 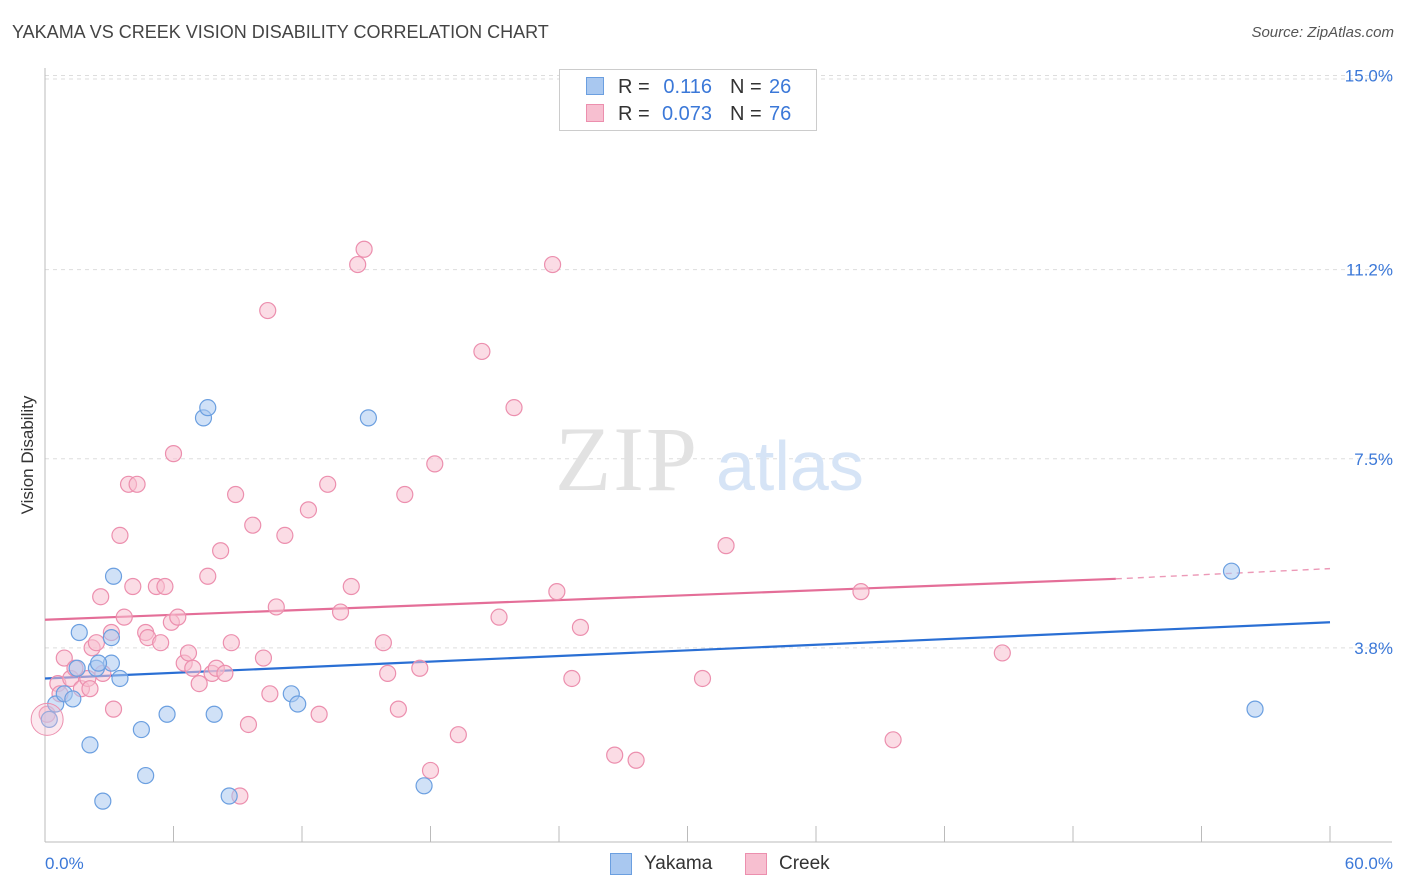 I want to click on yakama-trend-line, so click(x=687, y=650).